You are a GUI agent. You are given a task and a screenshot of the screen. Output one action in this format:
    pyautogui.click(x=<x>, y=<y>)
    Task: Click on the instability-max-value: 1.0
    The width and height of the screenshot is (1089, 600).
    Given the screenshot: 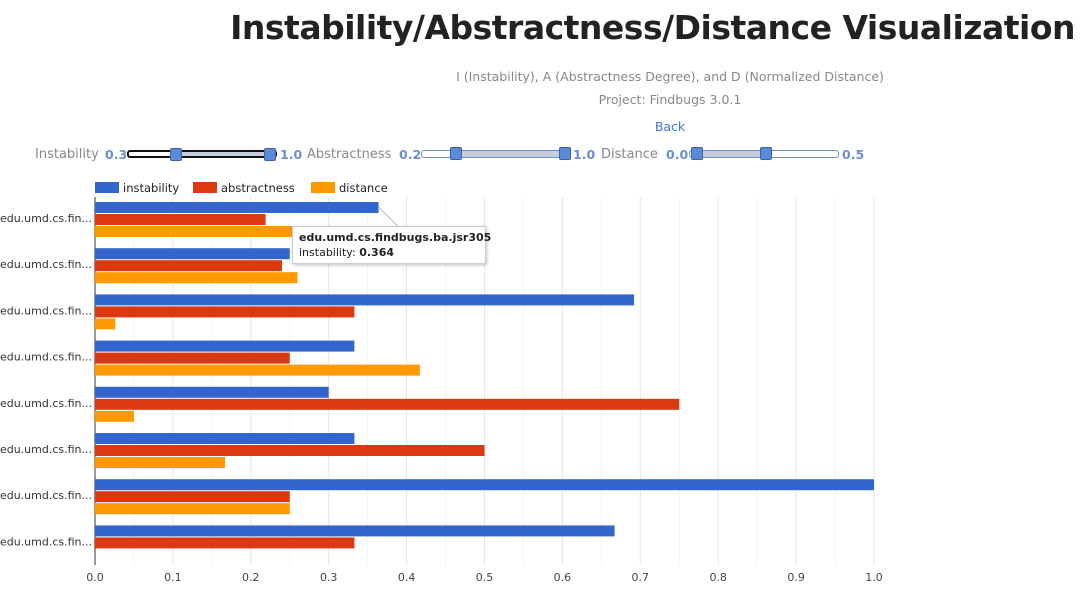 What is the action you would take?
    pyautogui.click(x=291, y=154)
    